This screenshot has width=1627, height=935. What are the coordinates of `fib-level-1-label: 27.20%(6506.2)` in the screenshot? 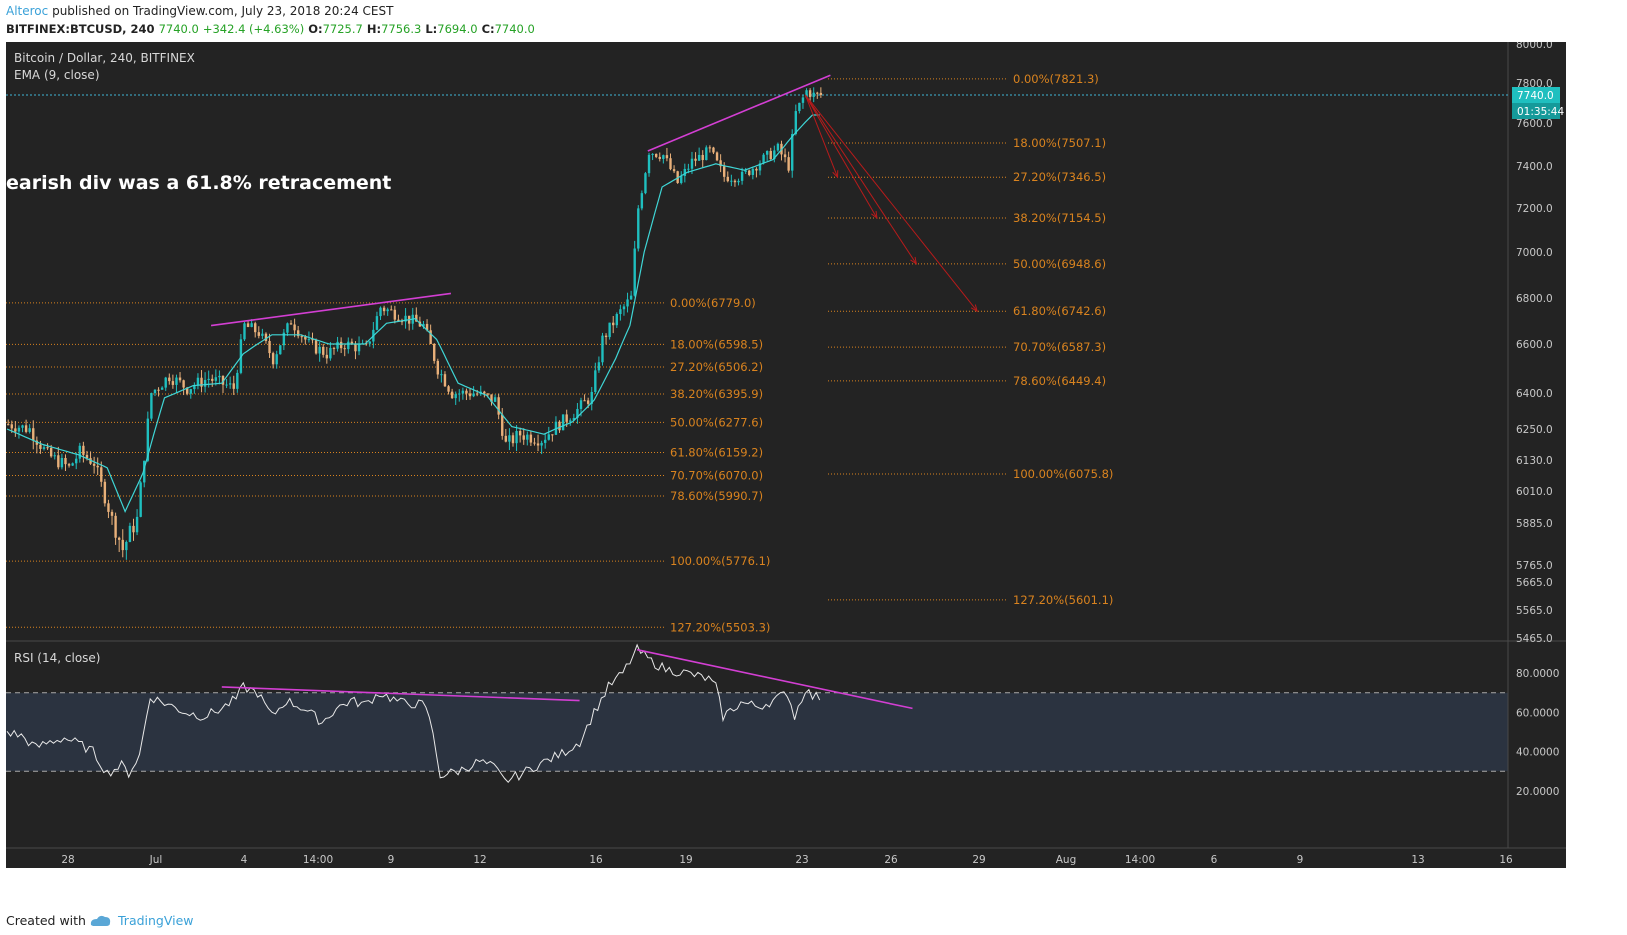 It's located at (716, 367).